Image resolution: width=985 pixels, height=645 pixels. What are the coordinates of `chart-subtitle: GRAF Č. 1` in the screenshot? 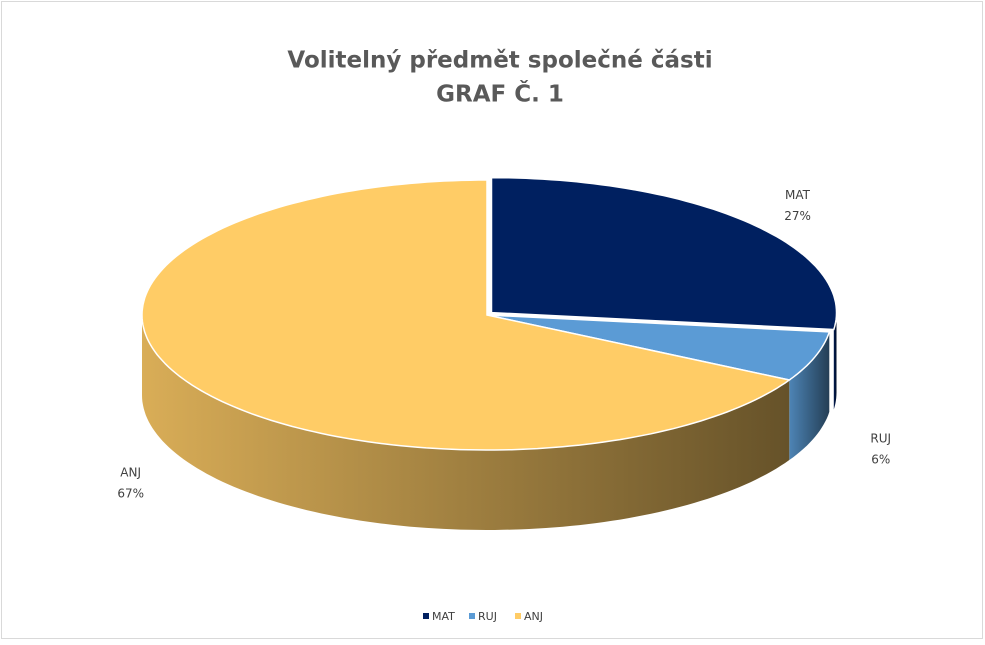 It's located at (500, 94).